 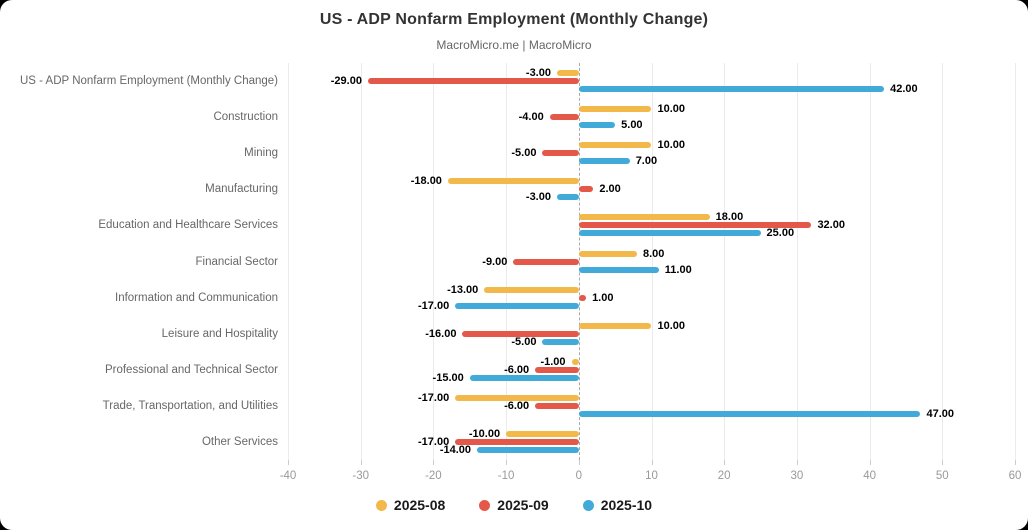 I want to click on legend-item: 2025-08, so click(x=410, y=505).